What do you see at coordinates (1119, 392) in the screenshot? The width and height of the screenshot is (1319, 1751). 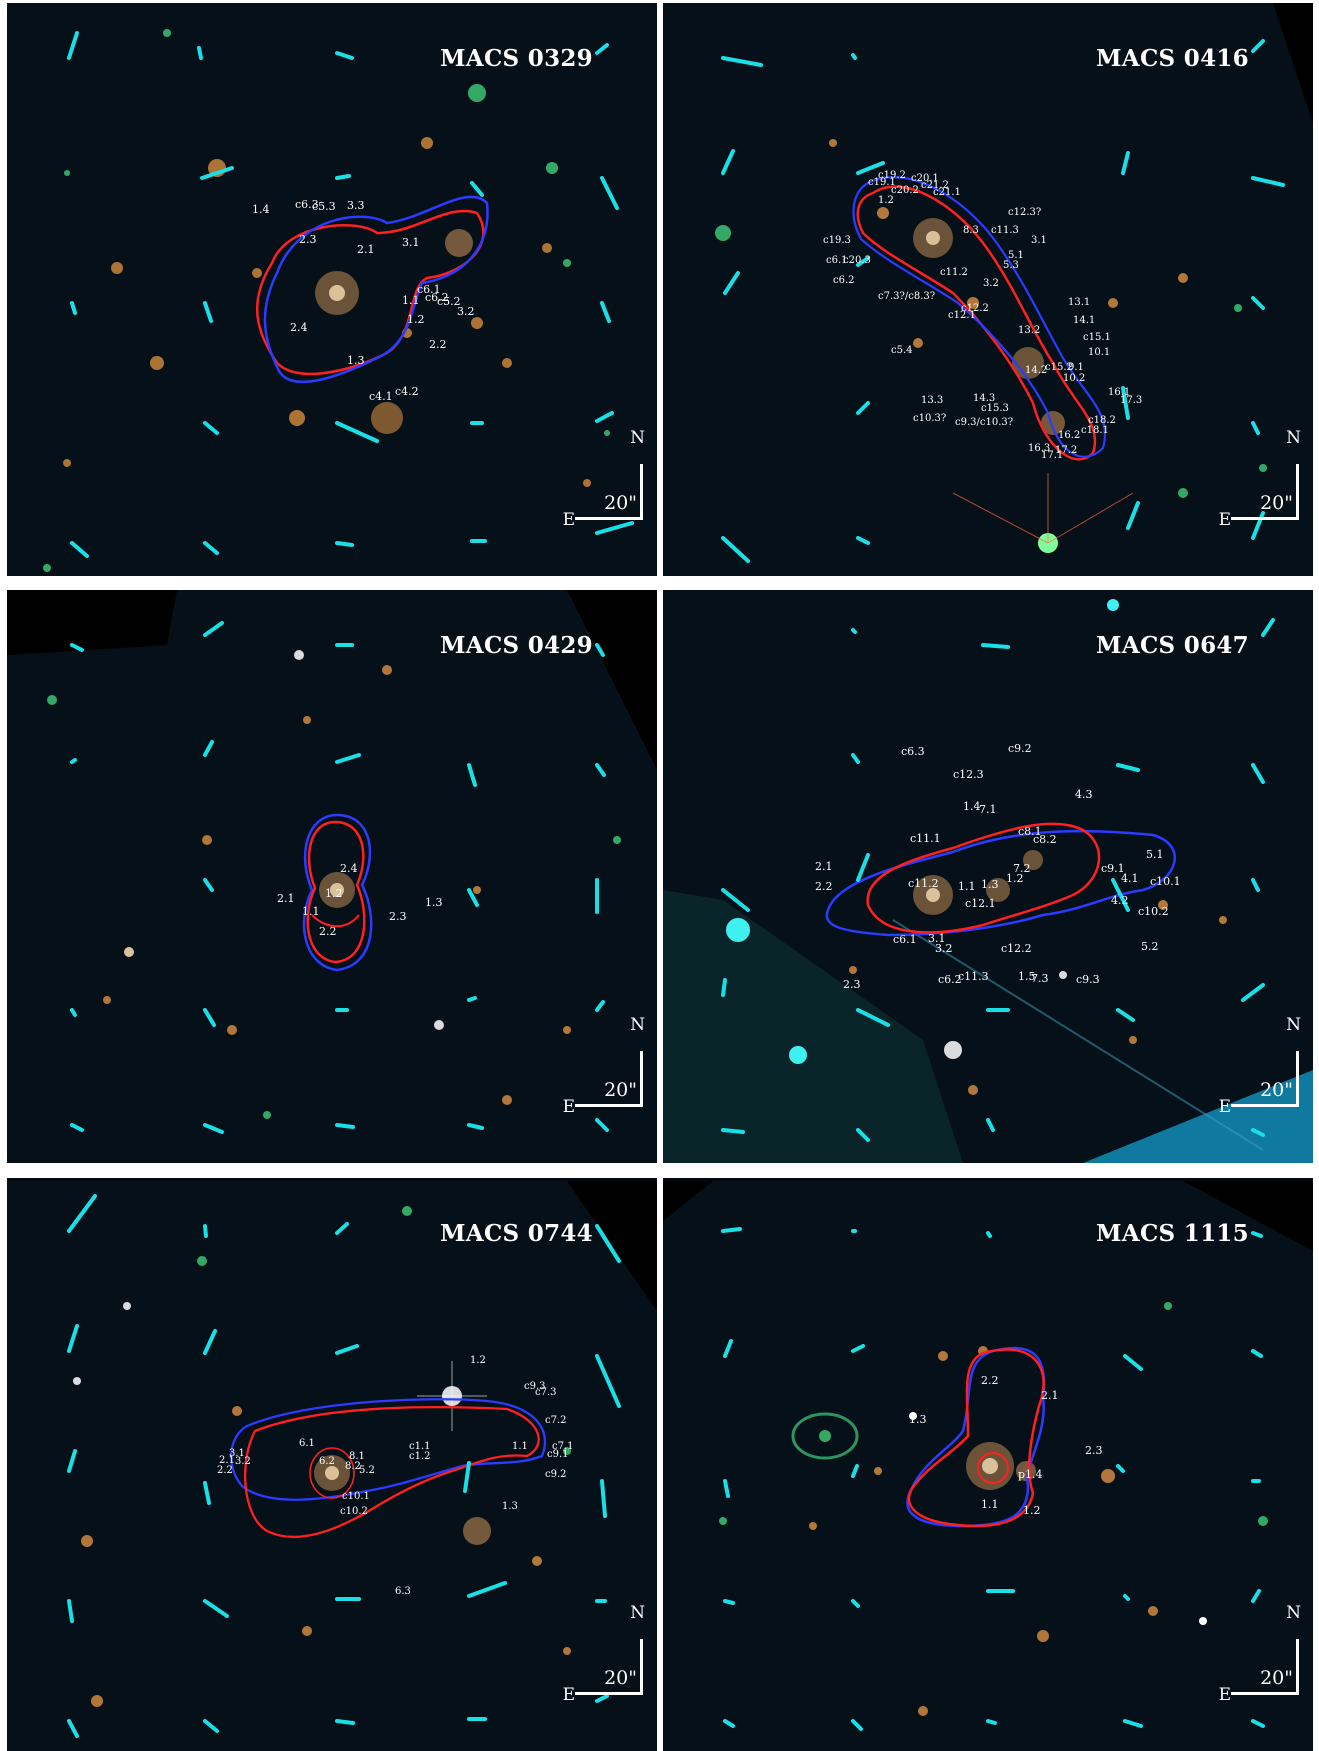 I see `image-label: 16.1` at bounding box center [1119, 392].